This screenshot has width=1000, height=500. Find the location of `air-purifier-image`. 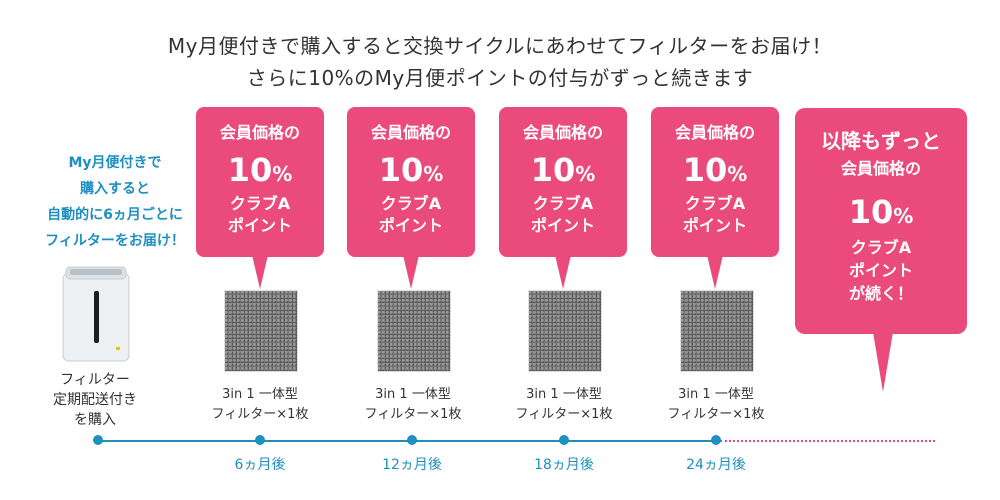

air-purifier-image is located at coordinates (96, 314).